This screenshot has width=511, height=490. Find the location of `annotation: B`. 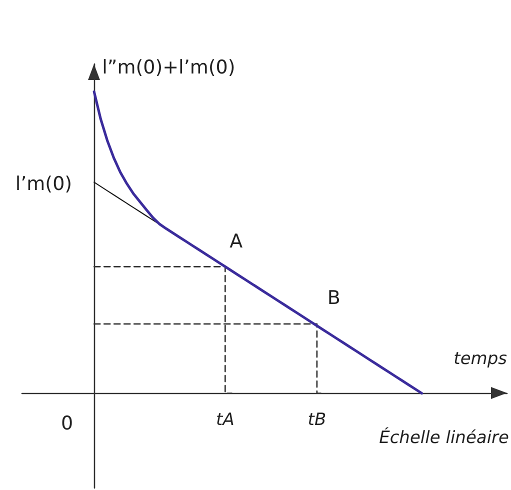

annotation: B is located at coordinates (333, 297).